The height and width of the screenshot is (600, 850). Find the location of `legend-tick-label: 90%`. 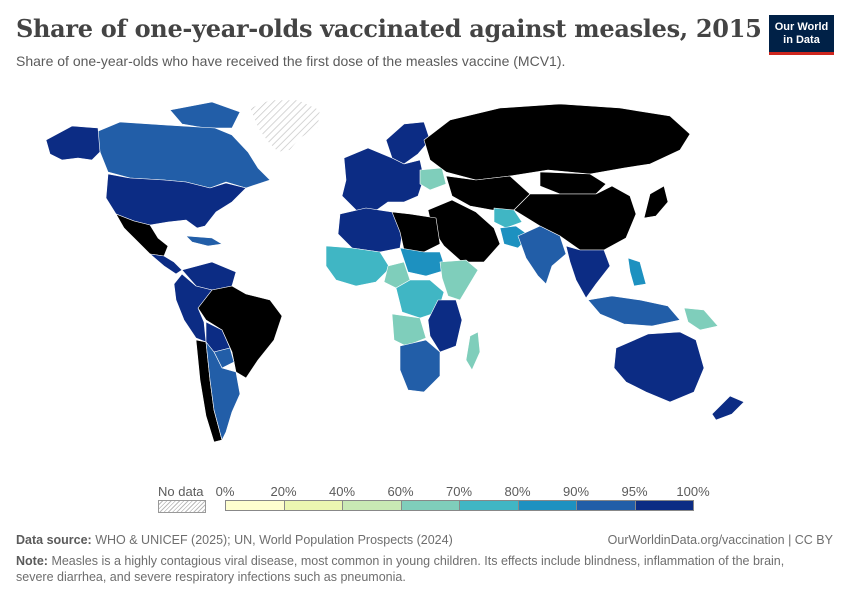

legend-tick-label: 90% is located at coordinates (576, 491).